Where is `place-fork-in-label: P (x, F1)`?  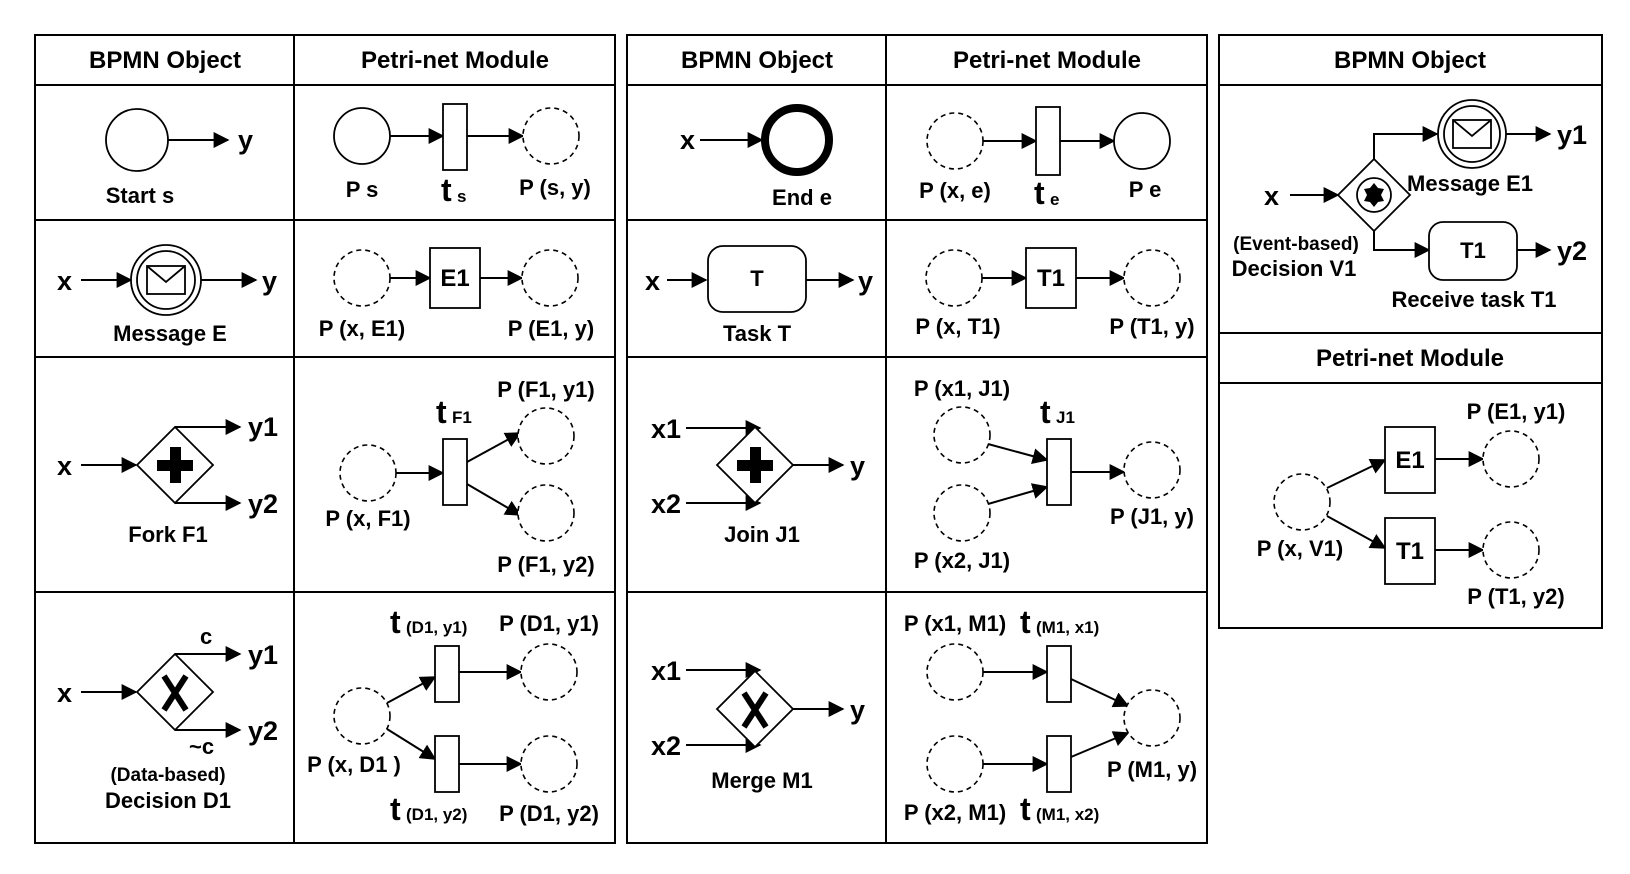 place-fork-in-label: P (x, F1) is located at coordinates (367, 518).